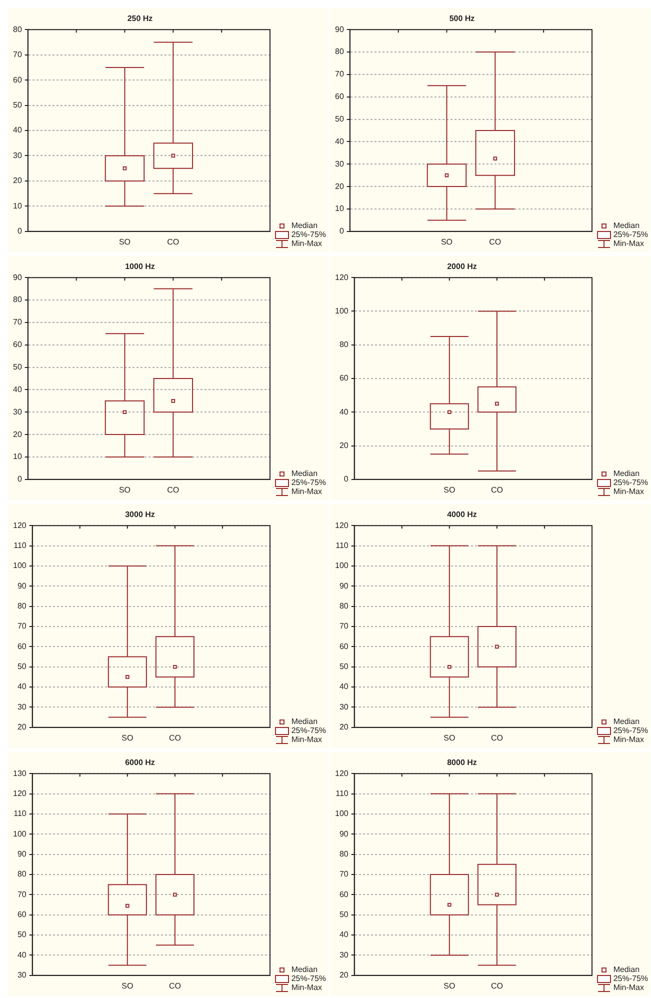  What do you see at coordinates (140, 515) in the screenshot?
I see `chart-title: 3000 Hz` at bounding box center [140, 515].